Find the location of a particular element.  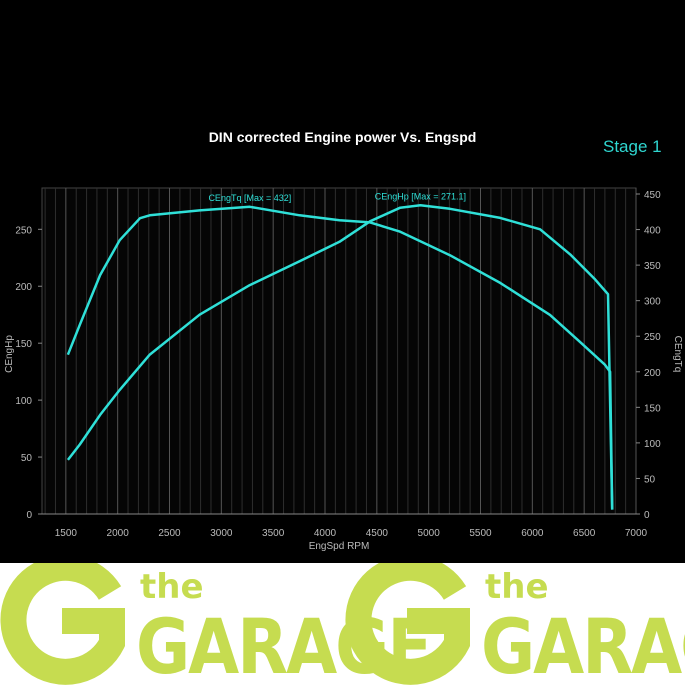

y-right-axis-label: CEngTq is located at coordinates (677, 354).